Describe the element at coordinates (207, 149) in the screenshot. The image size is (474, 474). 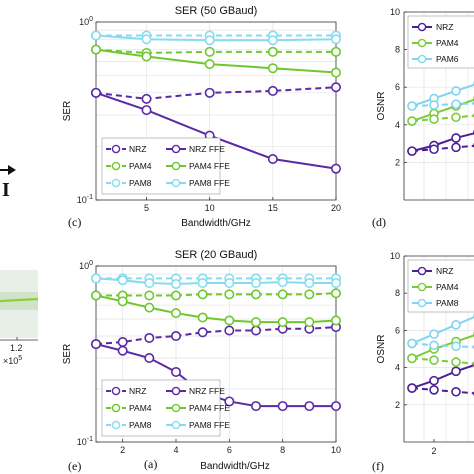
I see `legend-label: NRZ FFE` at that location.